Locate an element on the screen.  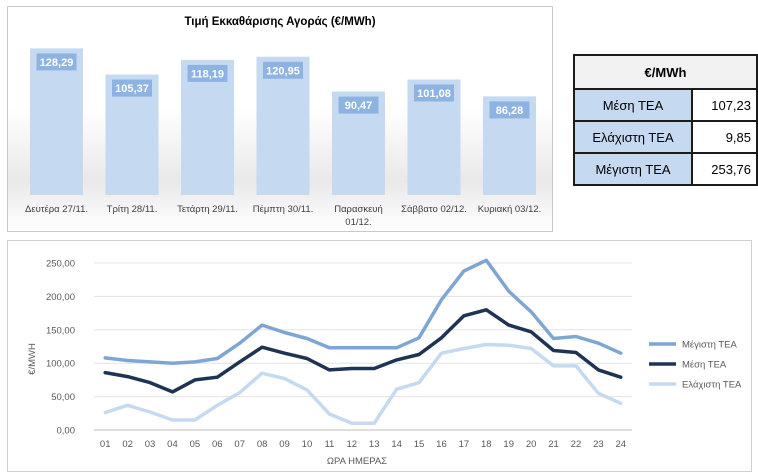
row-label-min: Ελάχιστη ΤΕΑ is located at coordinates (633, 137).